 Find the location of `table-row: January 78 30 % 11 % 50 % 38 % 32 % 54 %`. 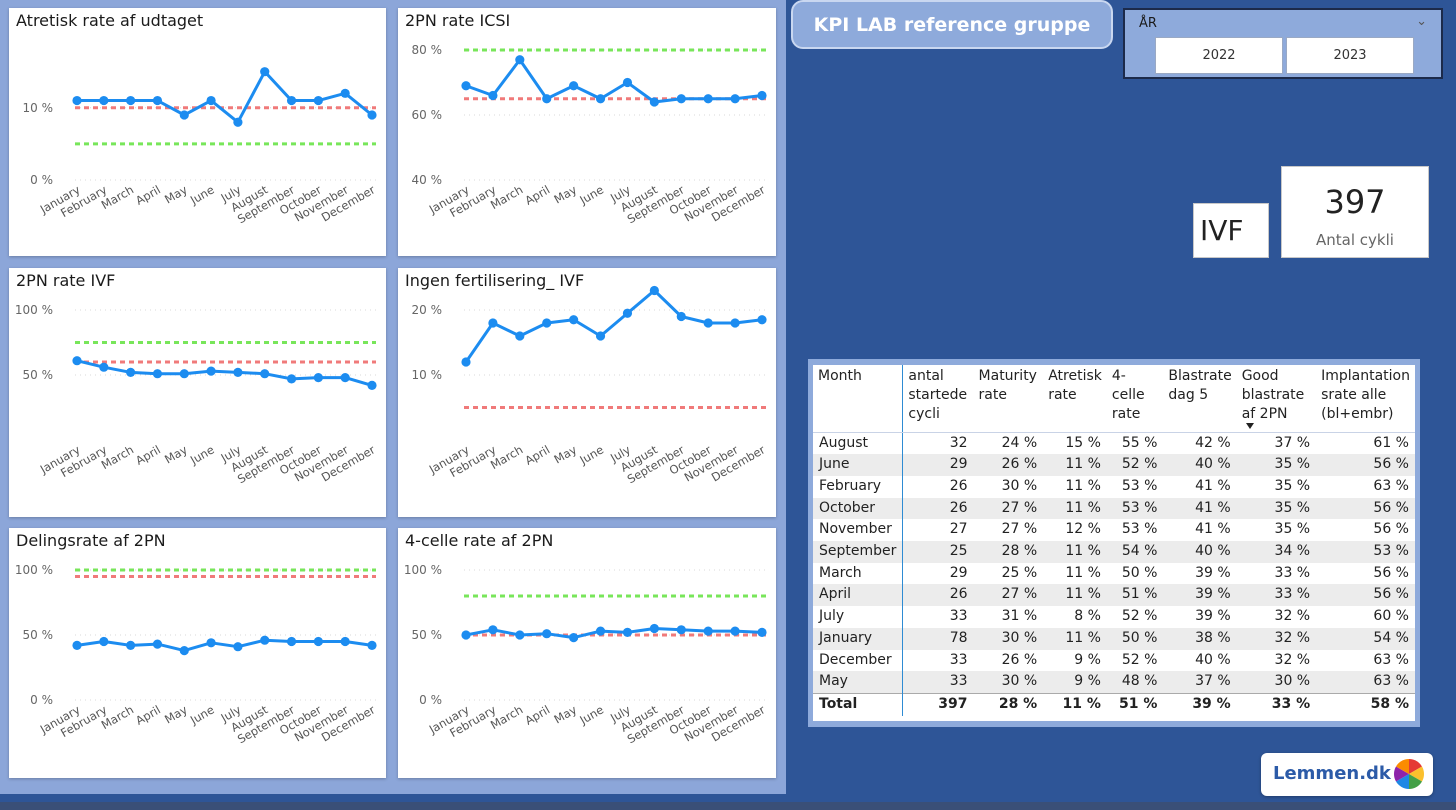

table-row: January 78 30 % 11 % 50 % 38 % 32 % 54 % is located at coordinates (1114, 638).